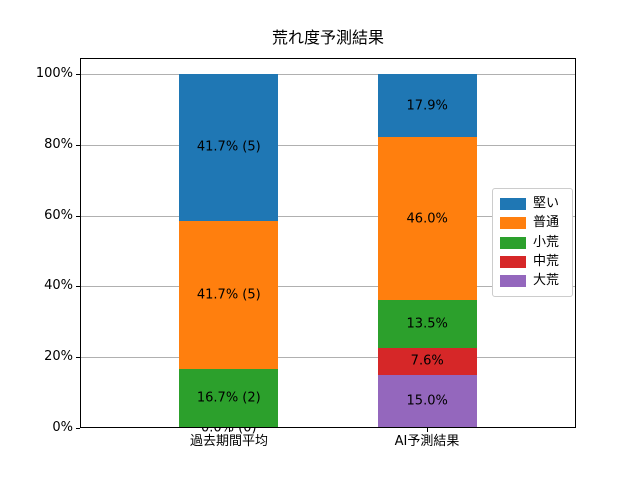  What do you see at coordinates (54, 73) in the screenshot?
I see `y-tick-label-100: 100%` at bounding box center [54, 73].